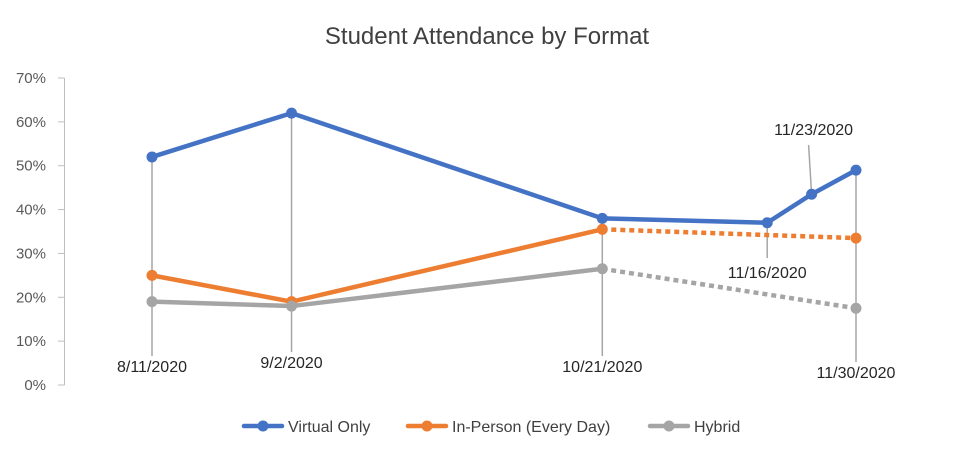 Image resolution: width=974 pixels, height=456 pixels. Describe the element at coordinates (329, 427) in the screenshot. I see `legend-label: Virtual Only` at that location.